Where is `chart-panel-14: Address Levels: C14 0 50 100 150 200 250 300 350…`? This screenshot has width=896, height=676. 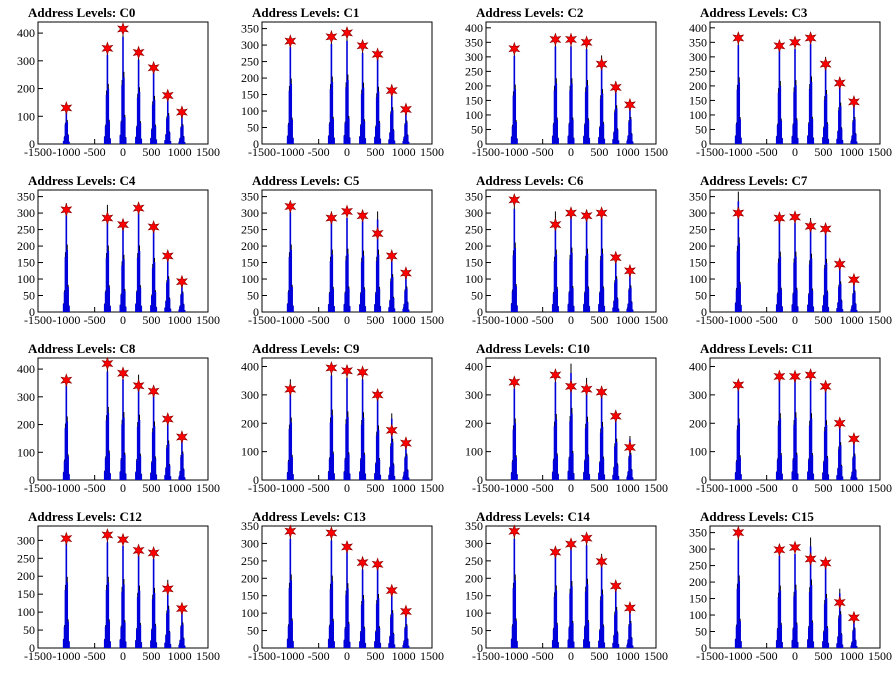
chart-panel-14: Address Levels: C14 0 50 100 150 200 250 300 350… is located at coordinates (566, 586).